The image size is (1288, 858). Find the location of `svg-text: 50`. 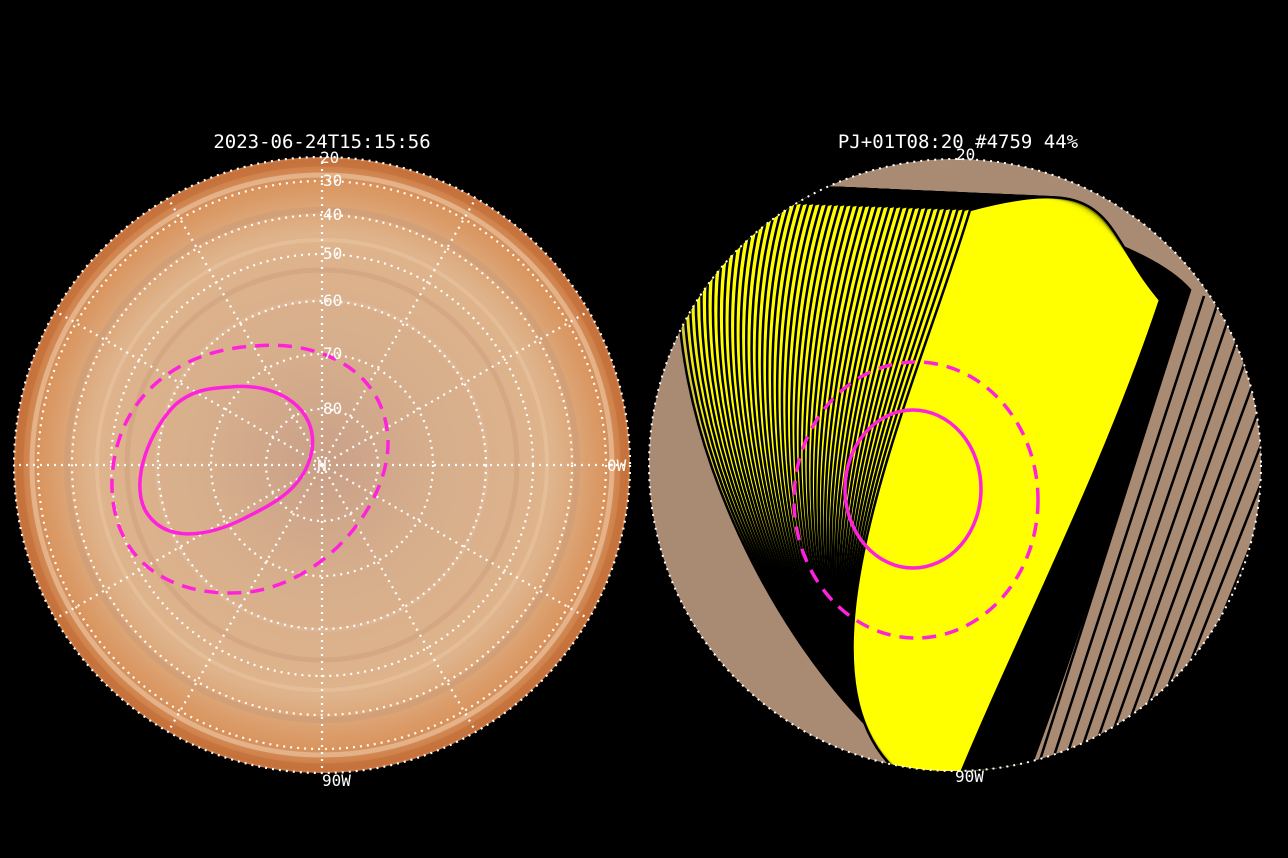

svg-text: 50 is located at coordinates (332, 253).